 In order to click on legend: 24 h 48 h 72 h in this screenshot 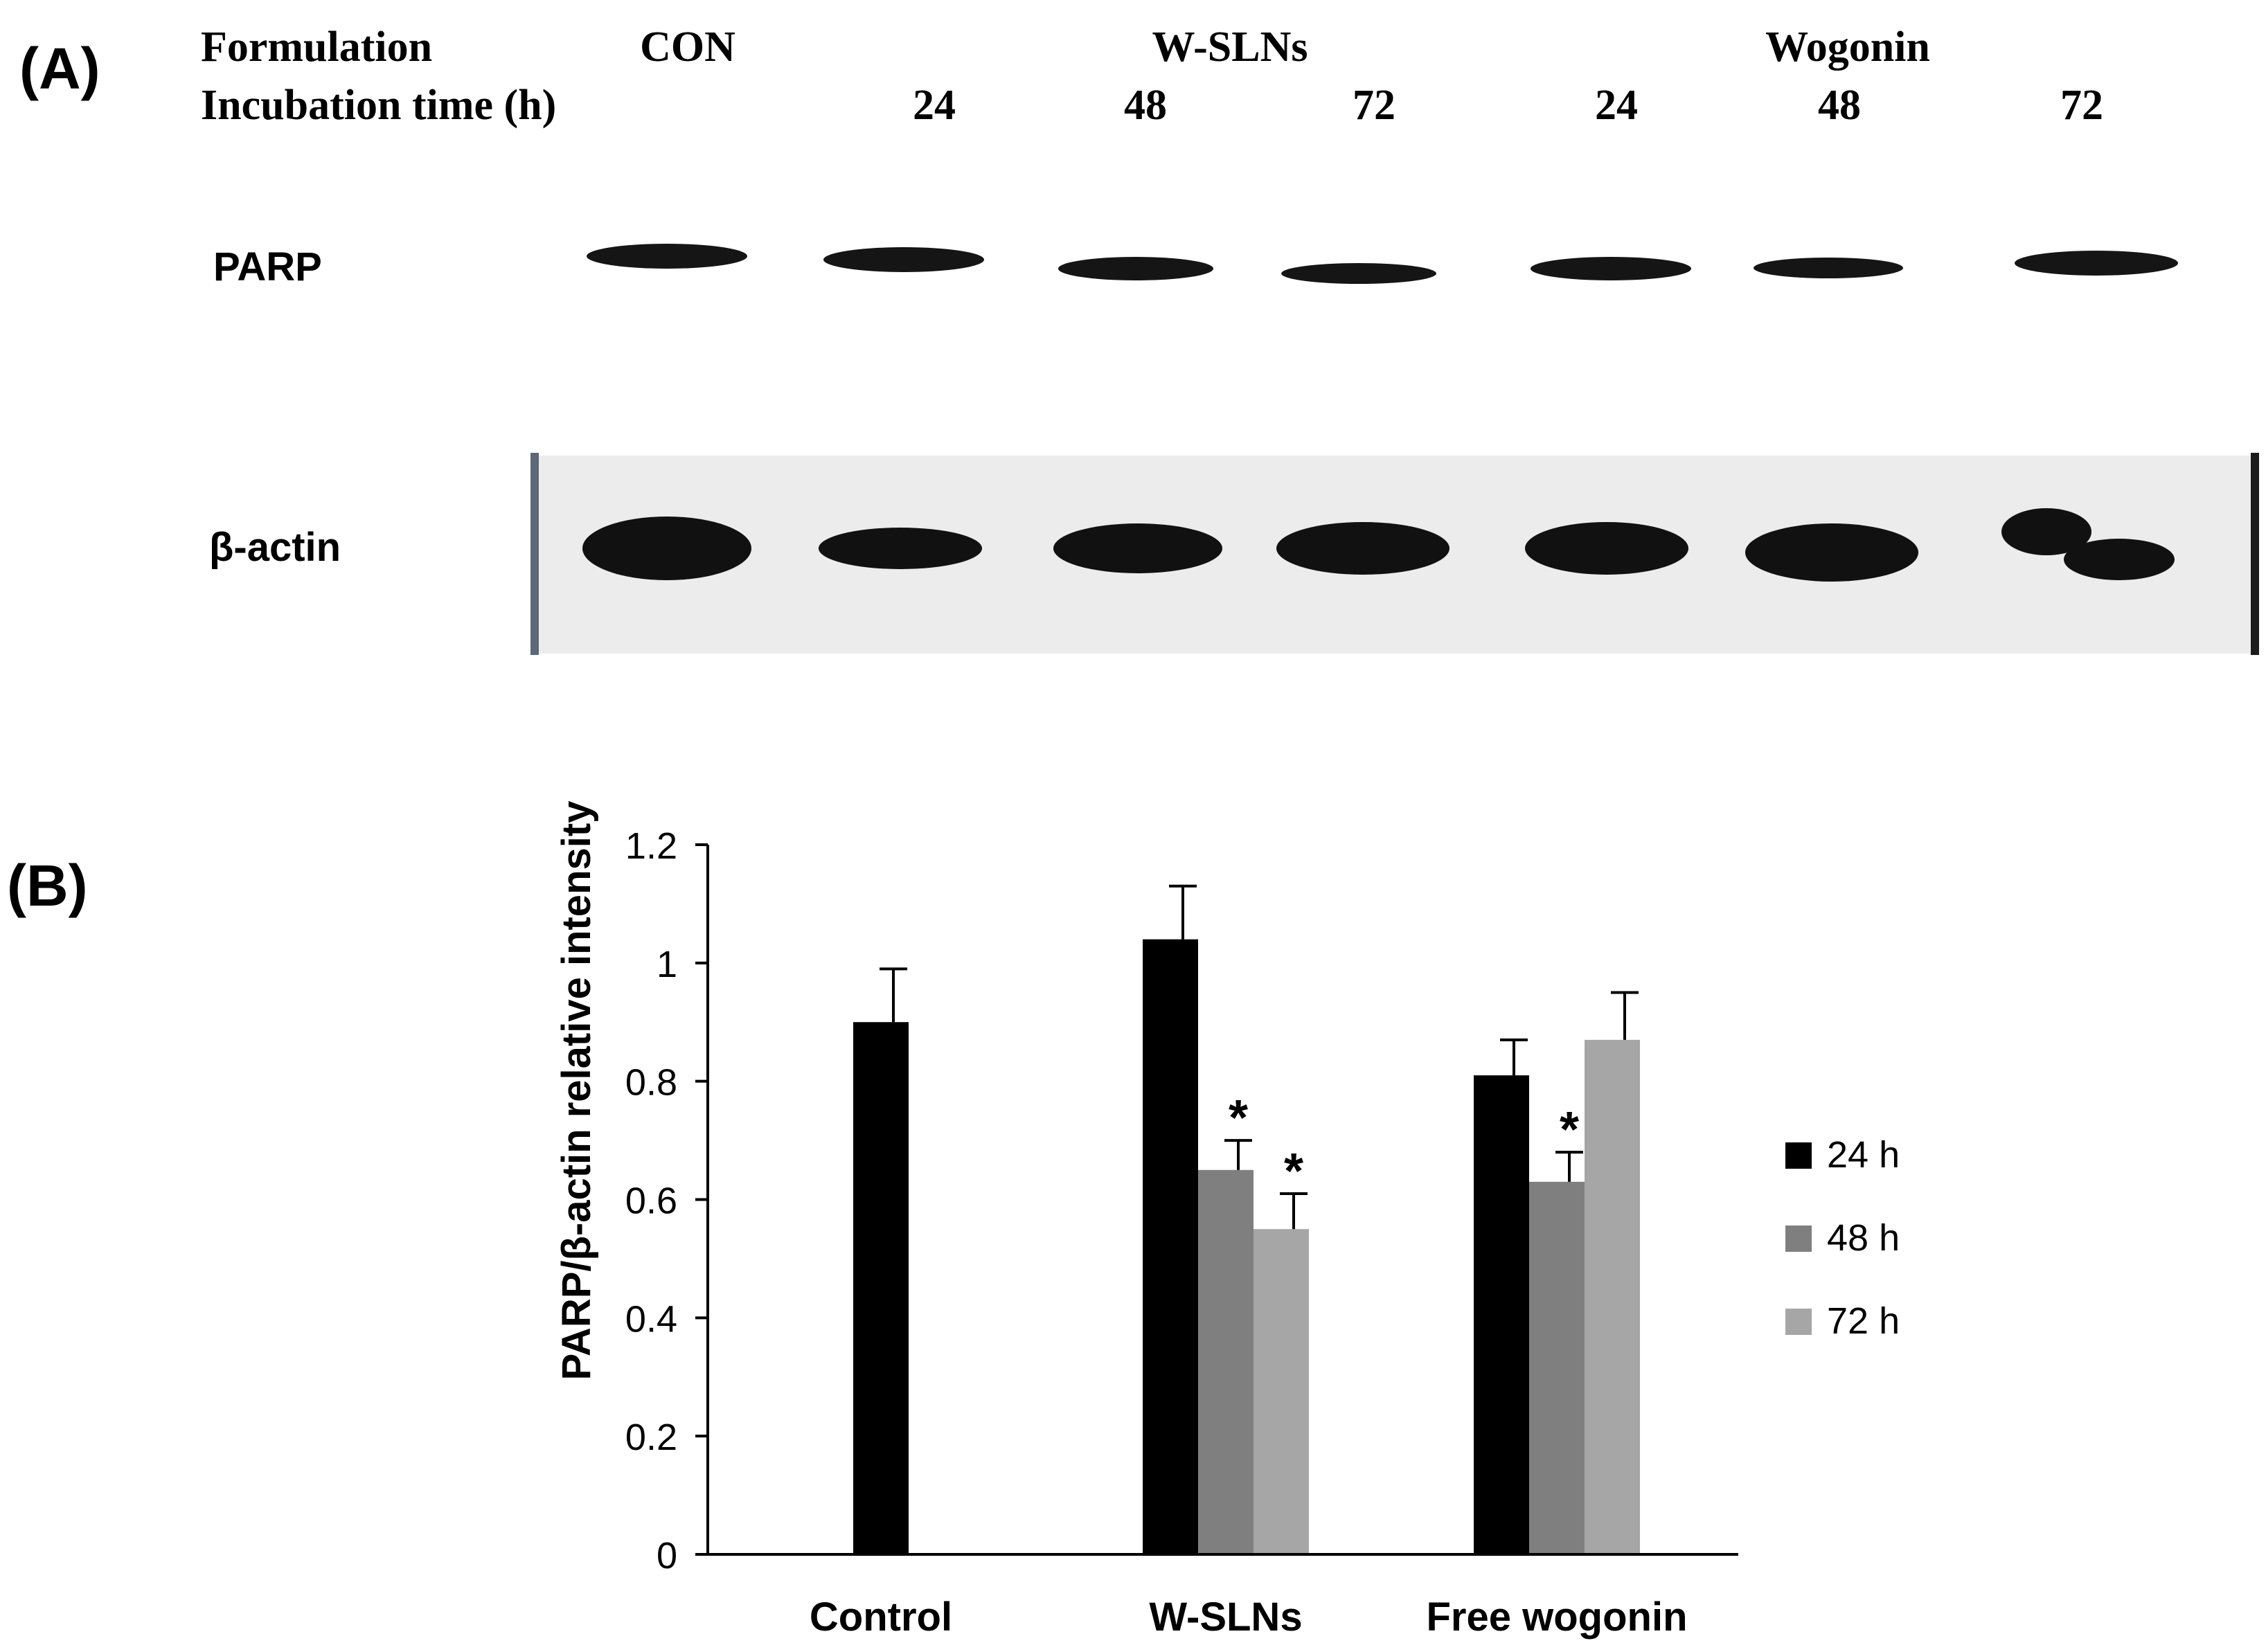, I will do `click(1842, 1238)`.